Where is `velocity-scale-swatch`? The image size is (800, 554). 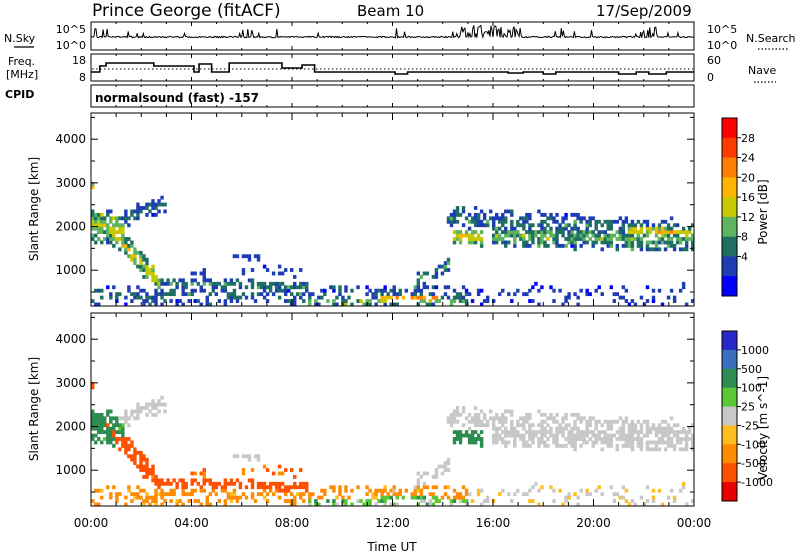 velocity-scale-swatch is located at coordinates (729, 416).